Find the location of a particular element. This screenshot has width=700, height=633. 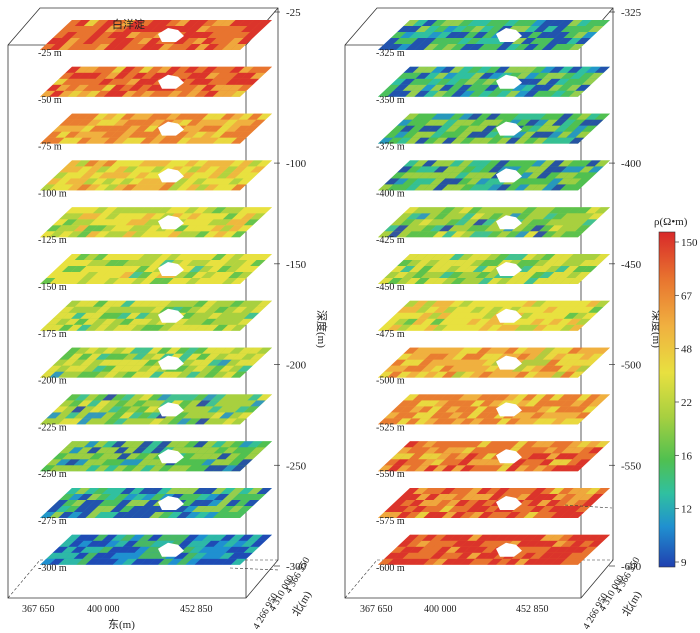

slice-depth-label: -25 m is located at coordinates (50, 53).